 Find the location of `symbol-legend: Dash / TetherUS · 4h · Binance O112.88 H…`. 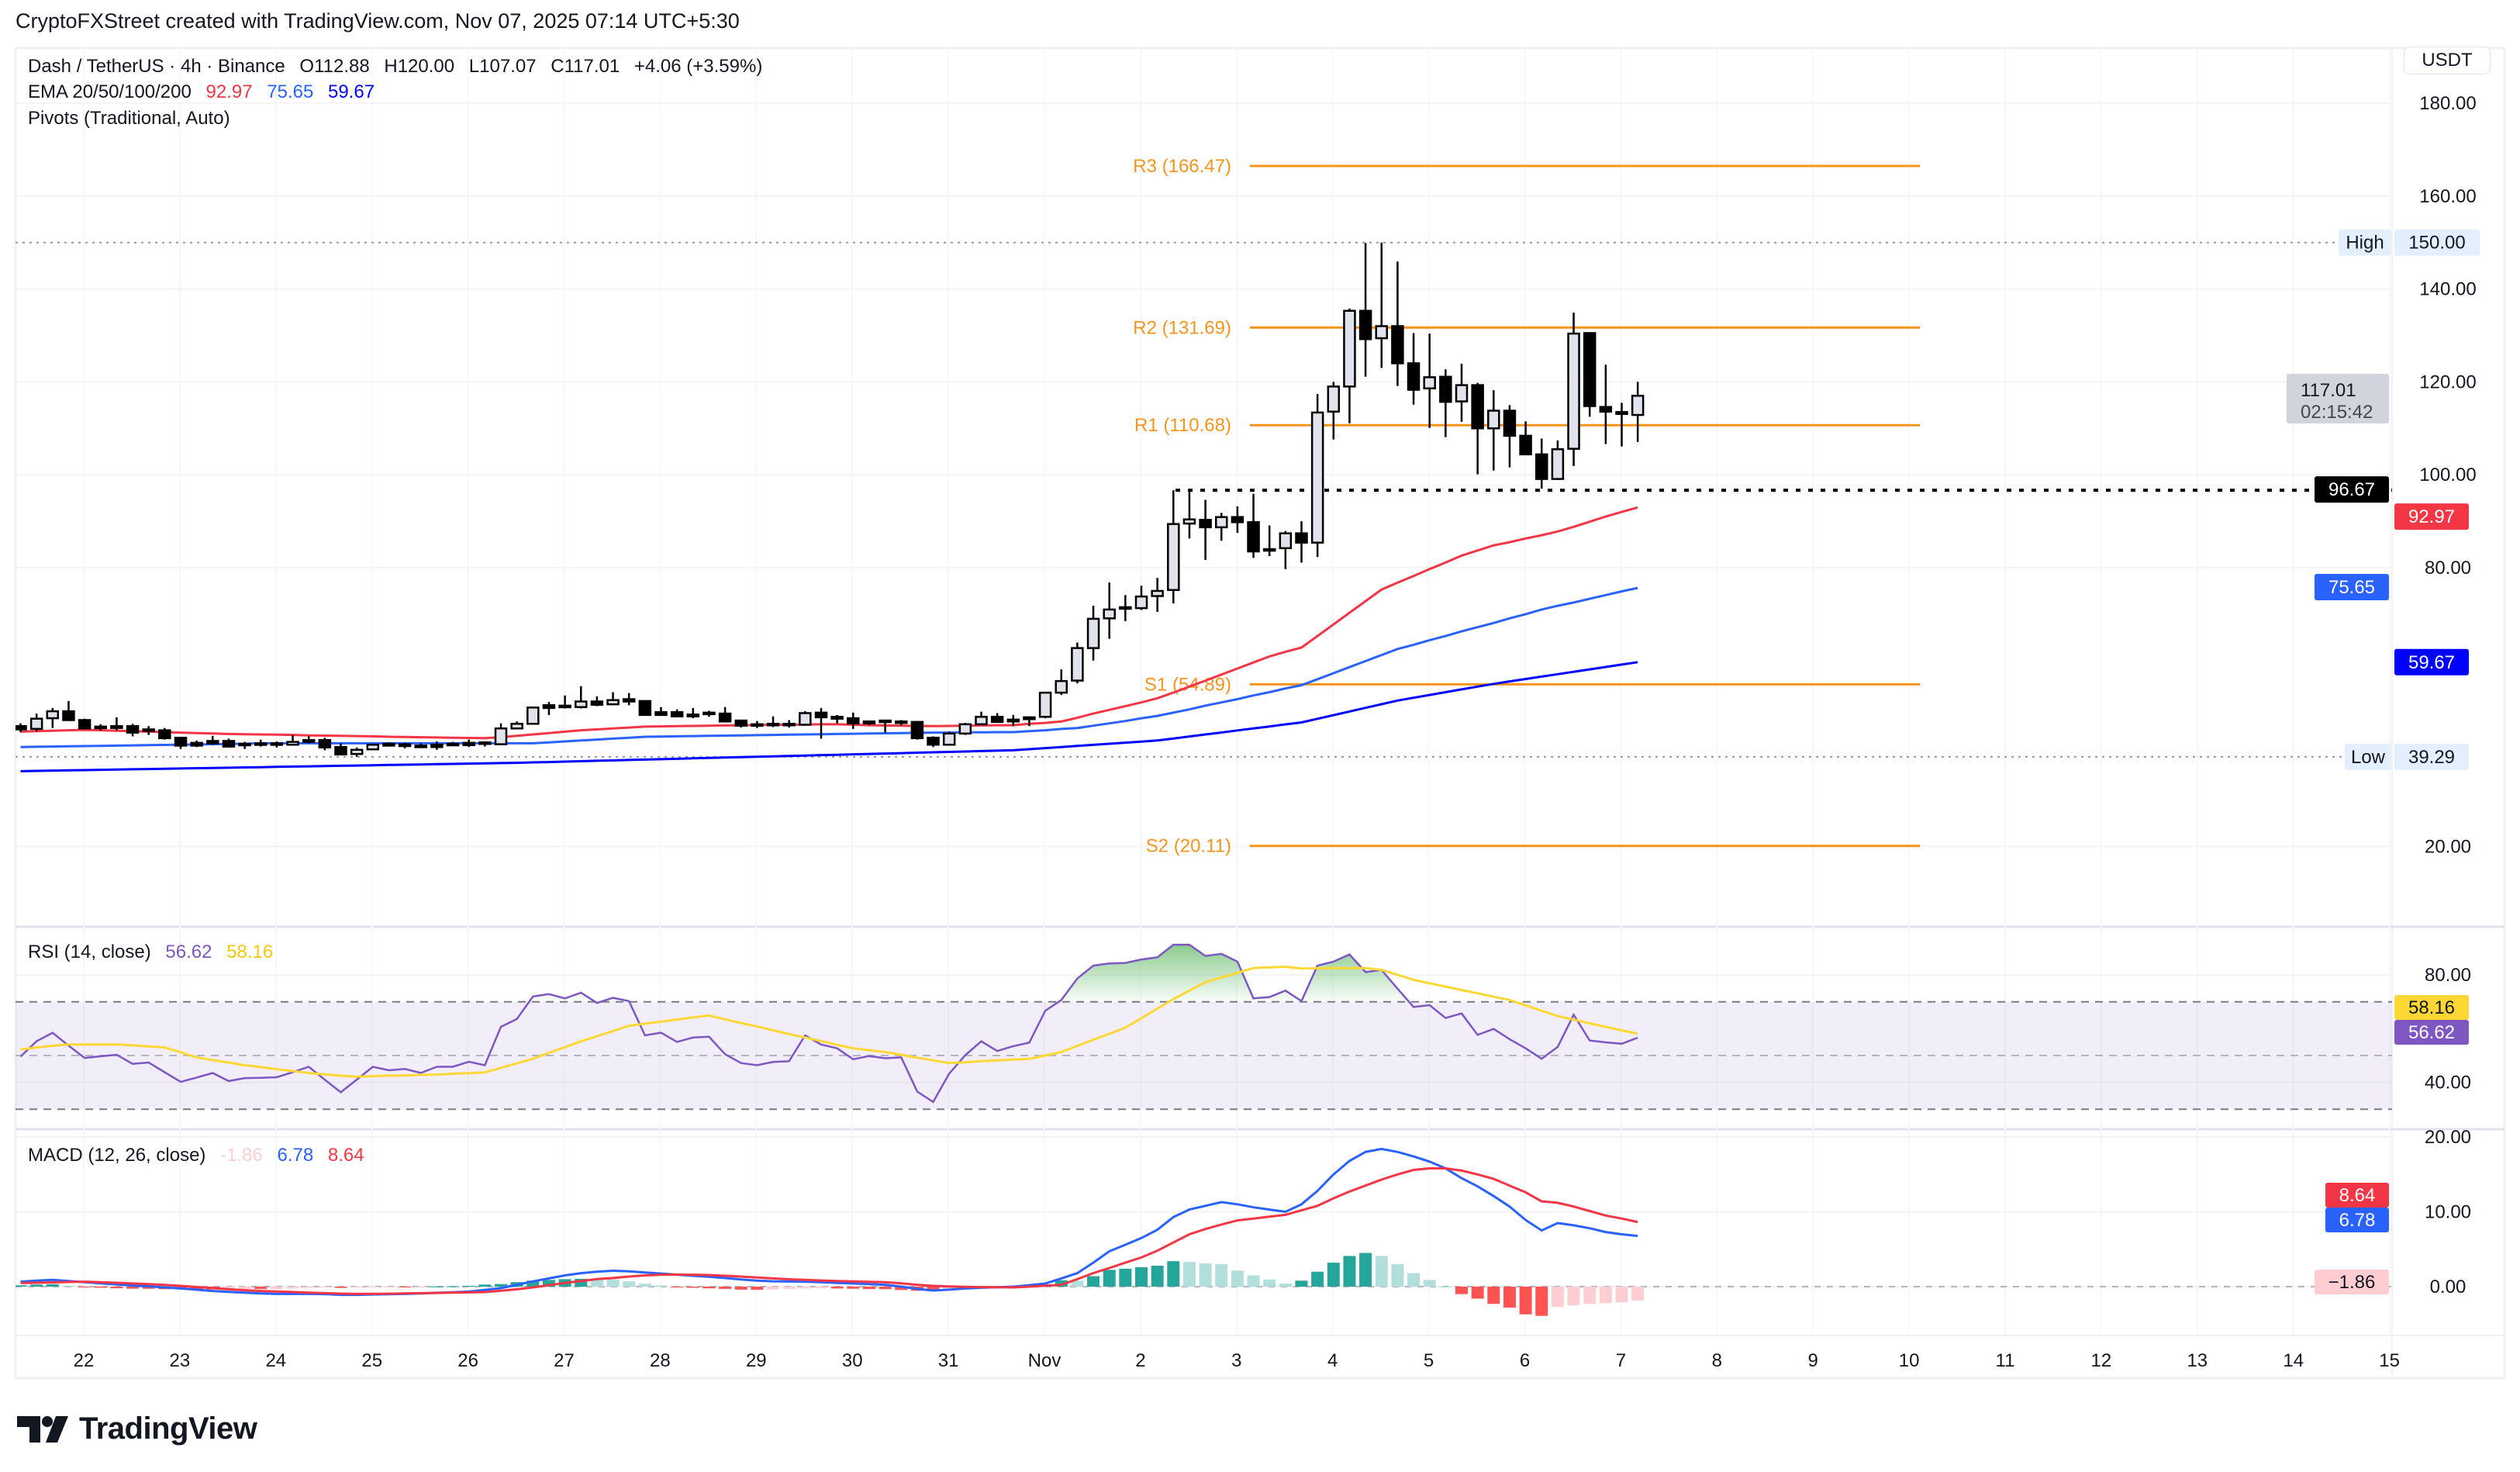

symbol-legend: Dash / TetherUS · 4h · Binance O112.88 H… is located at coordinates (400, 67).